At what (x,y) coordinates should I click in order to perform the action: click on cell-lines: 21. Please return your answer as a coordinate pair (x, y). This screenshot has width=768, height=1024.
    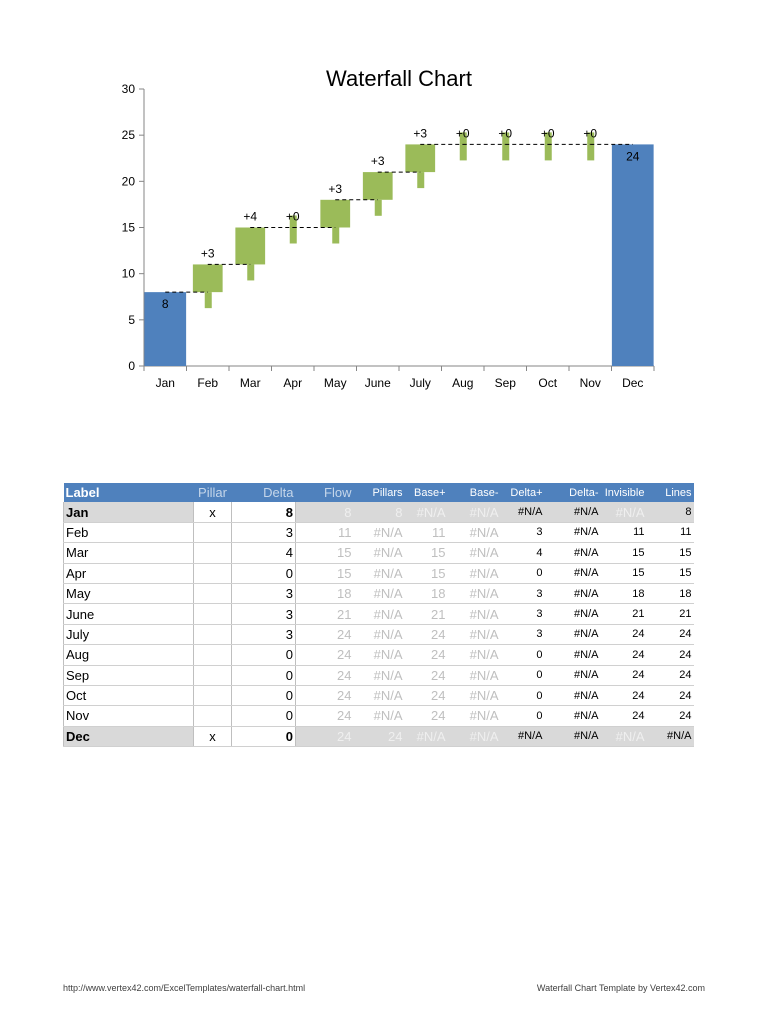
    Looking at the image, I should click on (670, 614).